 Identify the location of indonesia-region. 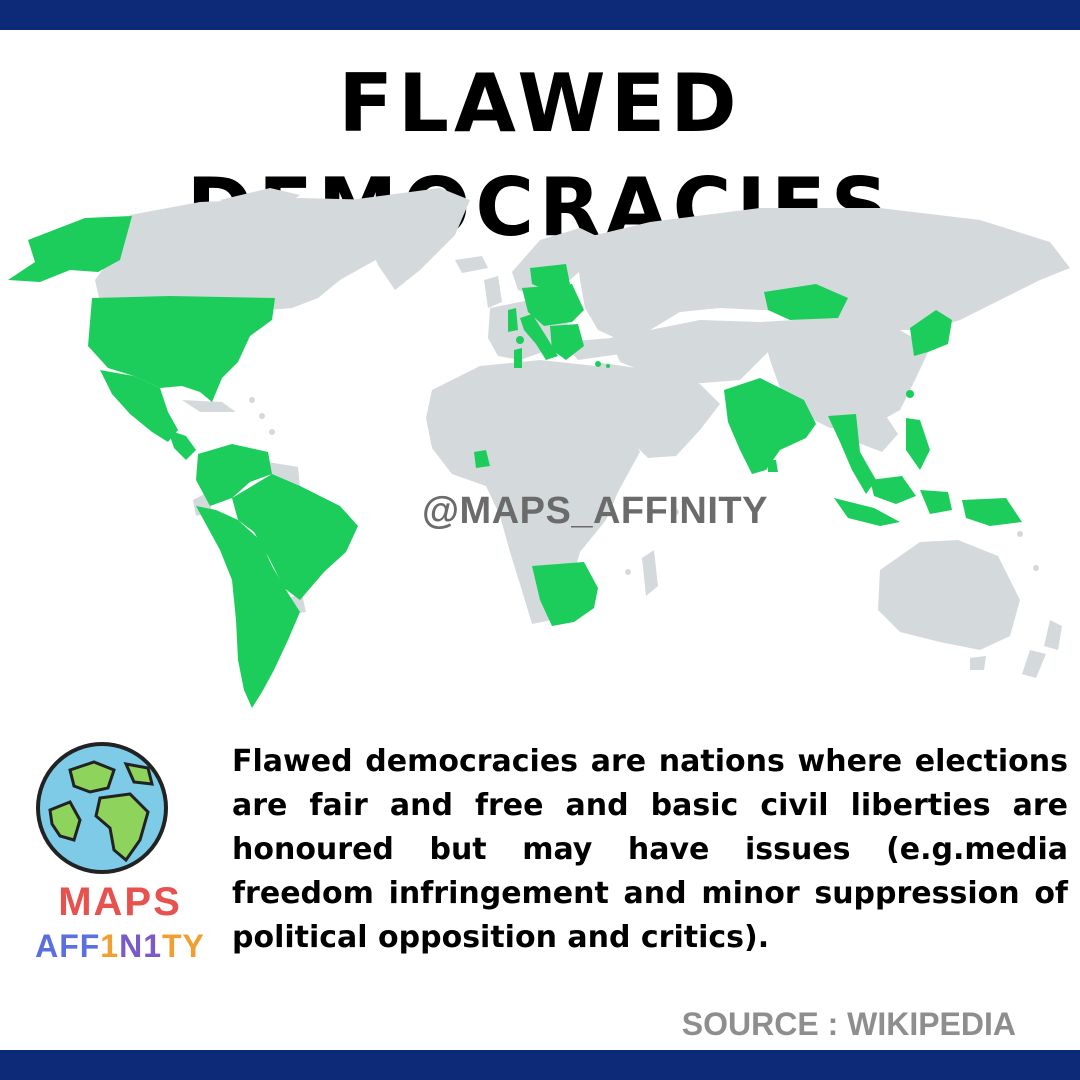
(893, 490).